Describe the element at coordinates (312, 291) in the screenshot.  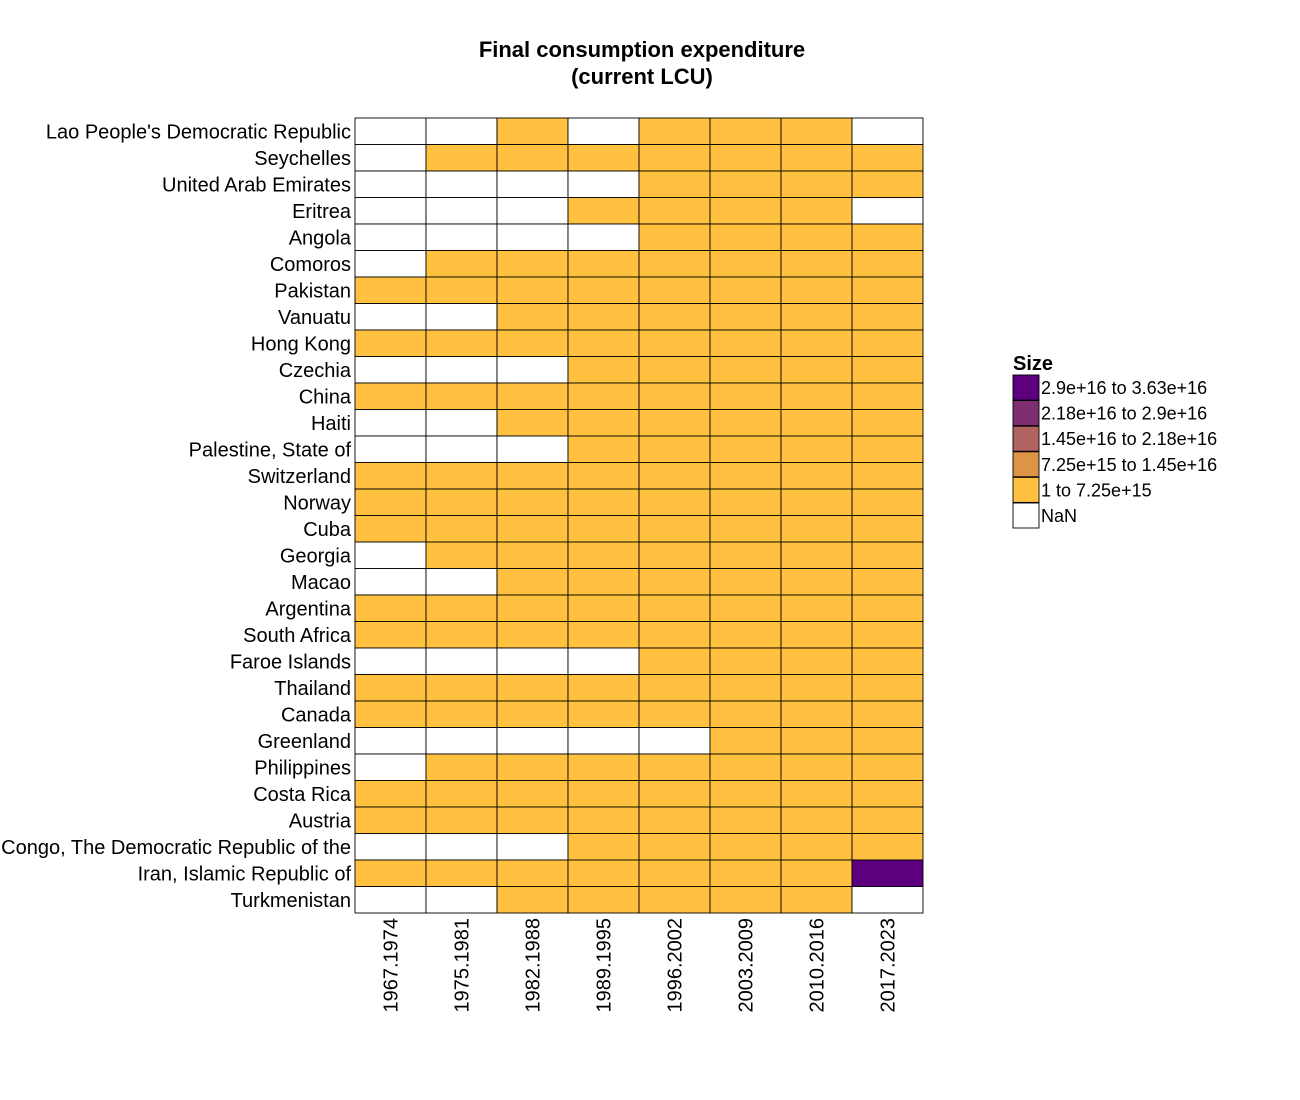
I see `y-tick-label: Pakistan` at that location.